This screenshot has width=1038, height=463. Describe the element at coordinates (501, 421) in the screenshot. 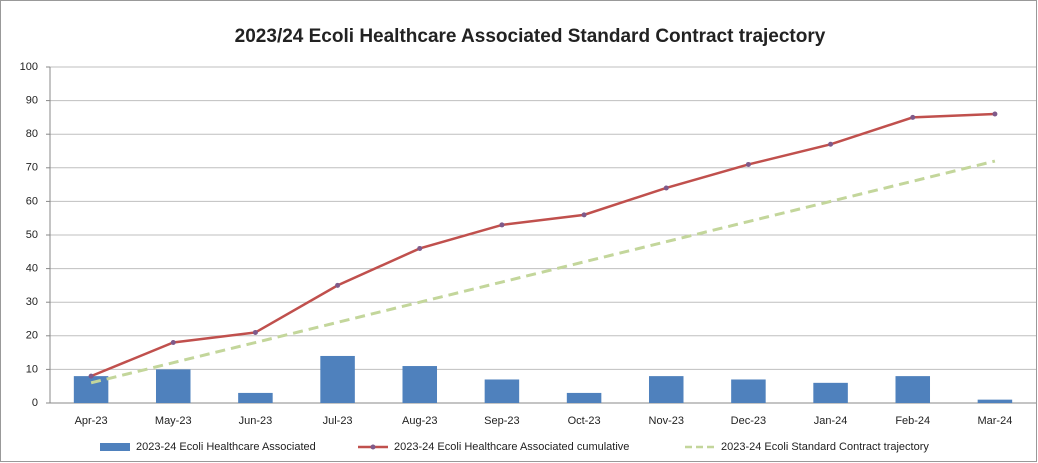

I see `x-tick-label: Sep-23` at that location.